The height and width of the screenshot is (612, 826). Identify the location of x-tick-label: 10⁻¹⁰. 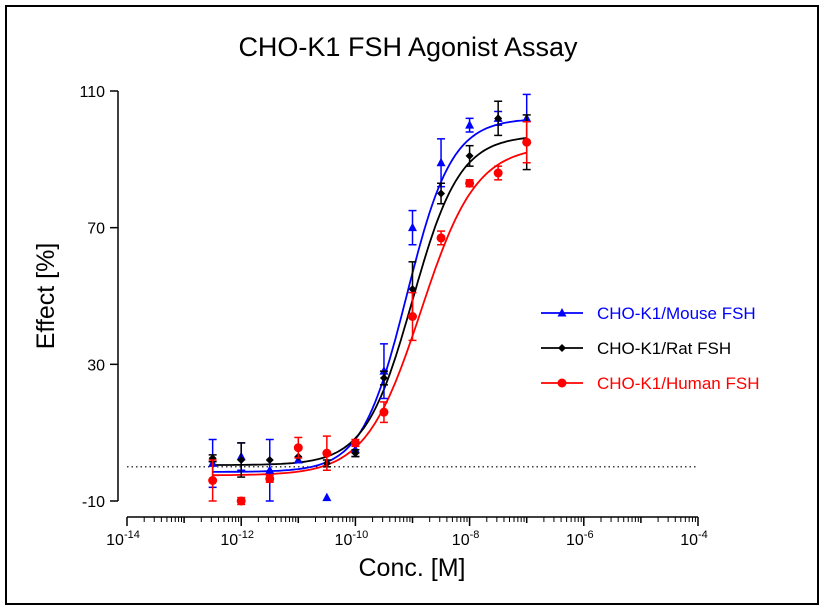
(352, 539).